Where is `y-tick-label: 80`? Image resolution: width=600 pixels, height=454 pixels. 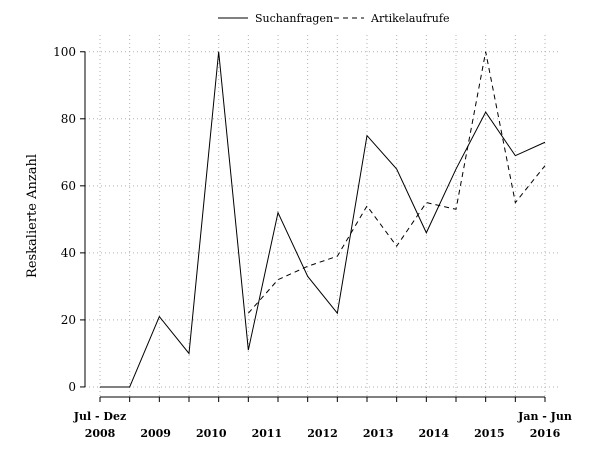 y-tick-label: 80 is located at coordinates (68, 119).